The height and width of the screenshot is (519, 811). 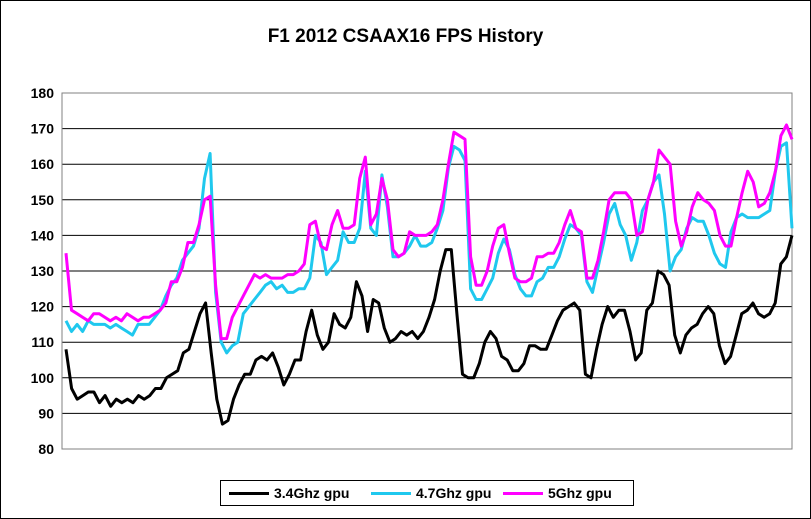 What do you see at coordinates (43, 129) in the screenshot?
I see `y-tick-label: 170` at bounding box center [43, 129].